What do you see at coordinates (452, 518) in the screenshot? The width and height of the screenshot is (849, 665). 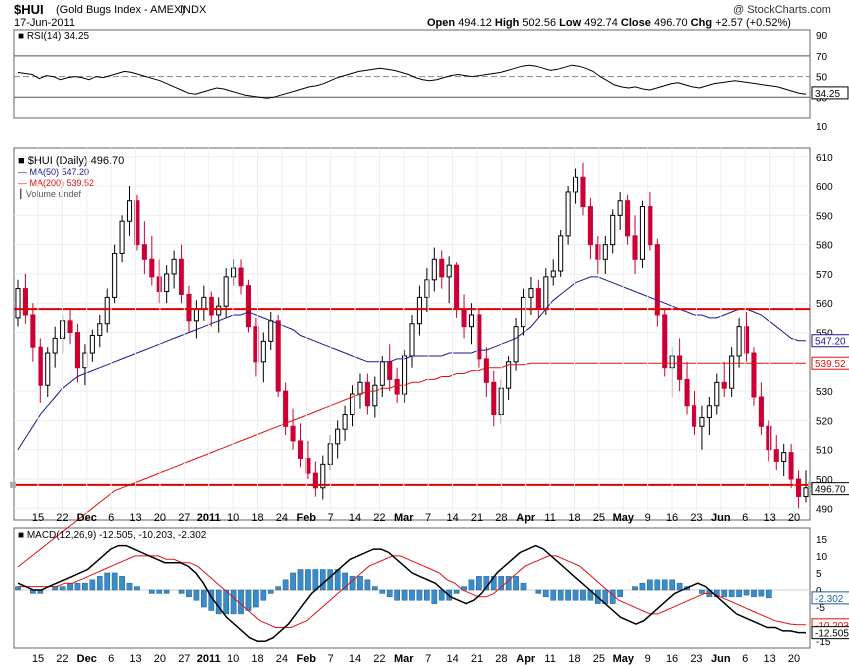 I see `x-tick-label-price: 14` at bounding box center [452, 518].